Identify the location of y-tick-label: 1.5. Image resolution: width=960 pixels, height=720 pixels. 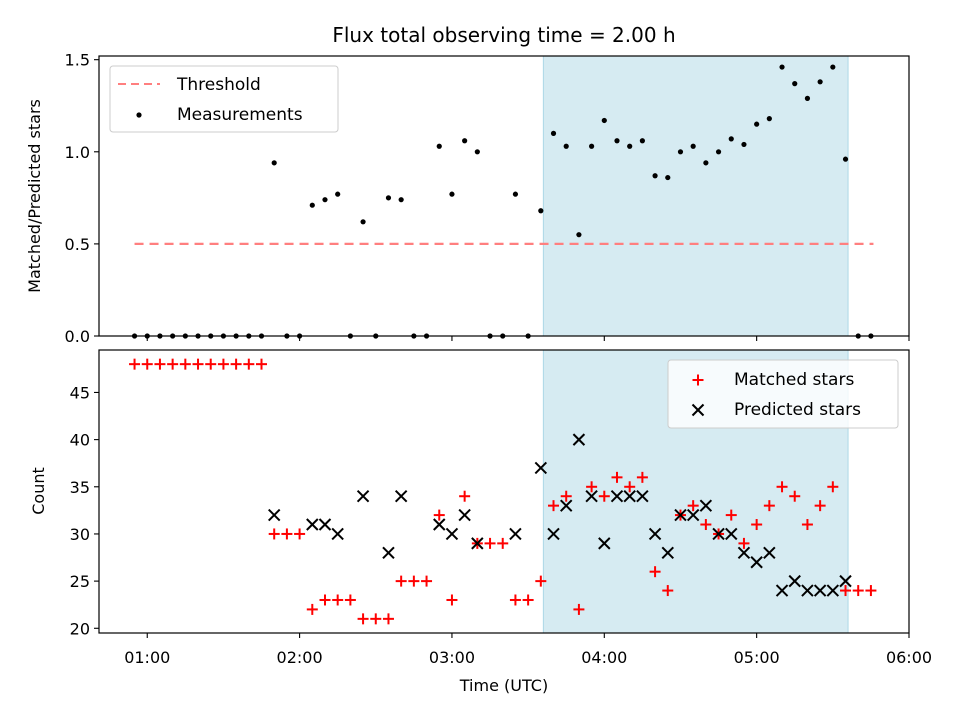
(77, 60).